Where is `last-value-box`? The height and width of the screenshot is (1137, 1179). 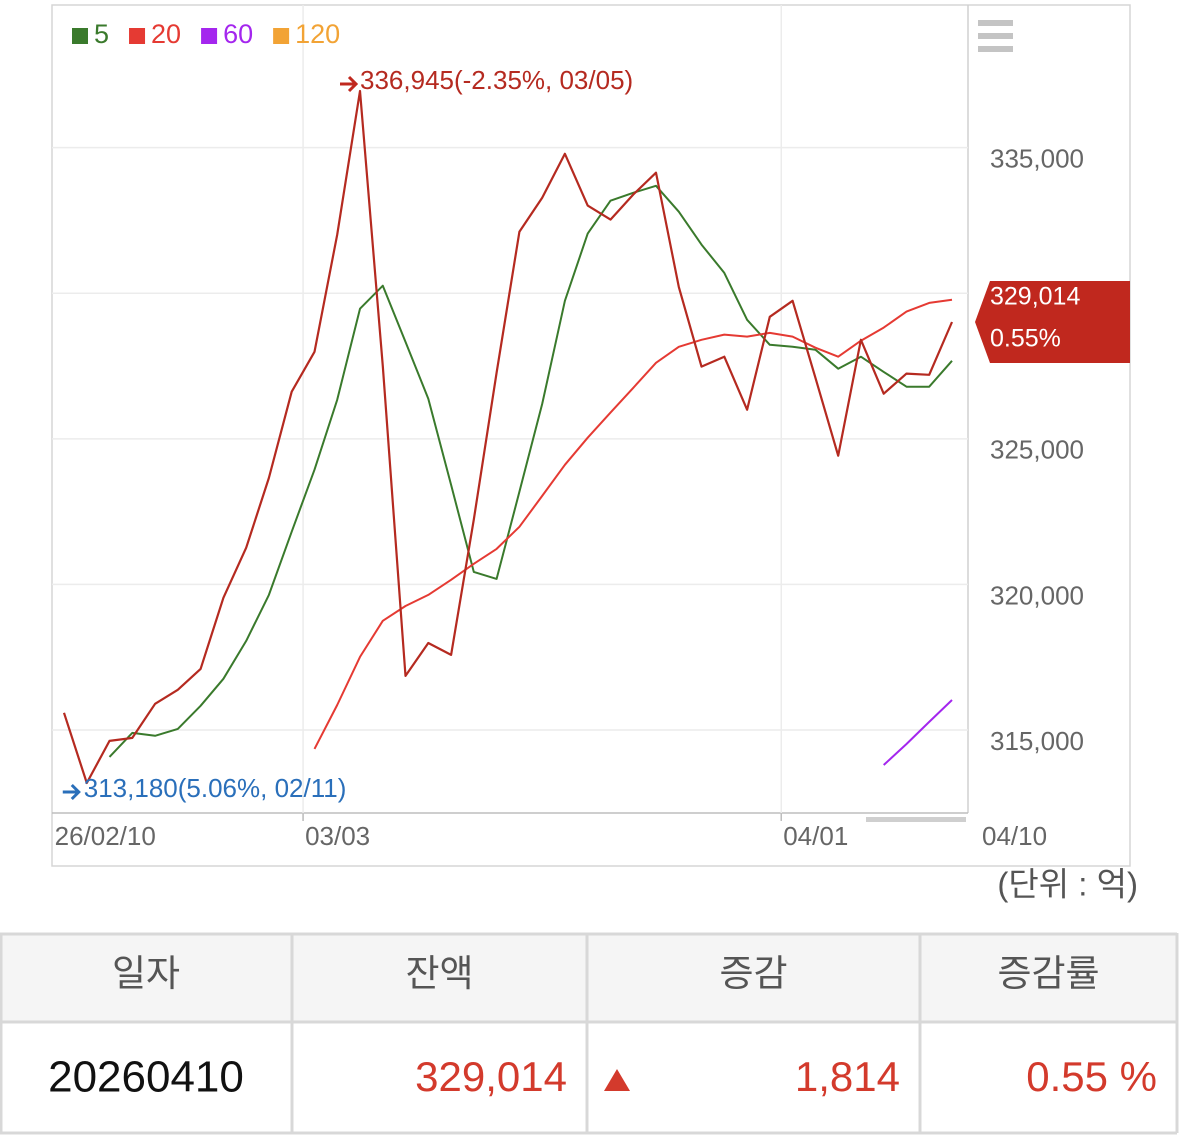
last-value-box is located at coordinates (1052, 321).